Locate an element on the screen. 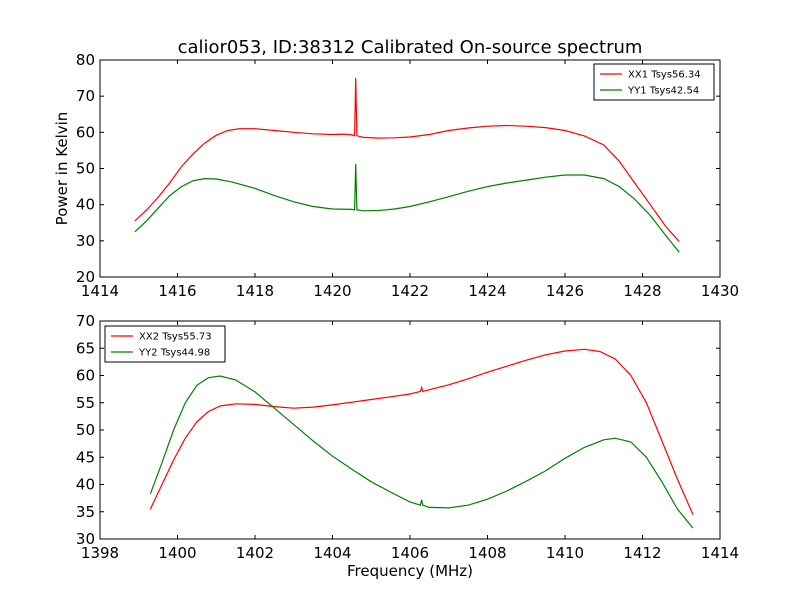 The image size is (800, 600). y-tick-label: 35 is located at coordinates (85, 512).